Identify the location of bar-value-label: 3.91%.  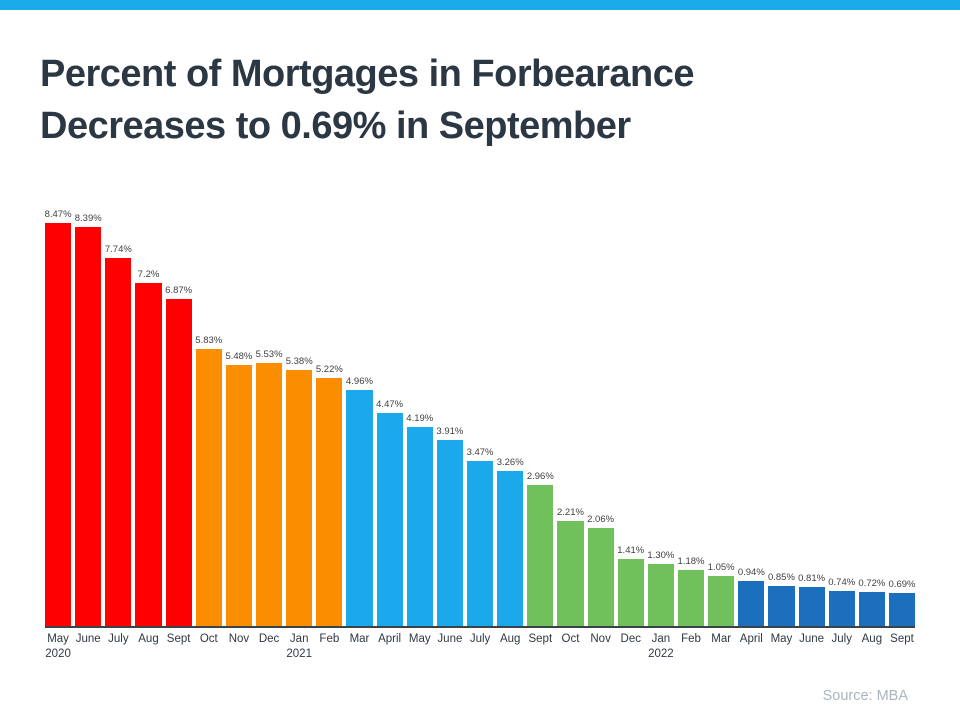
(450, 431).